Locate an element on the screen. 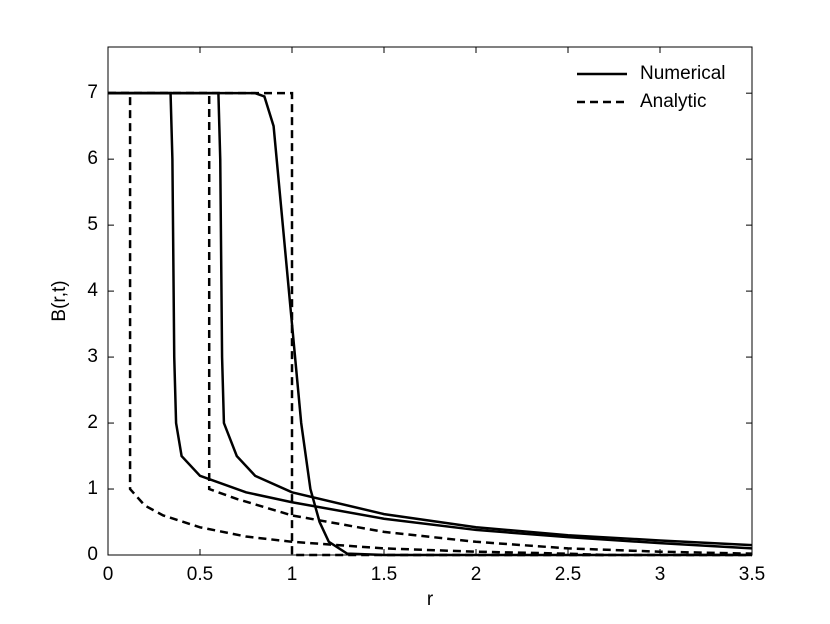 This screenshot has width=830, height=624. y-tick-label: 6 is located at coordinates (92, 158).